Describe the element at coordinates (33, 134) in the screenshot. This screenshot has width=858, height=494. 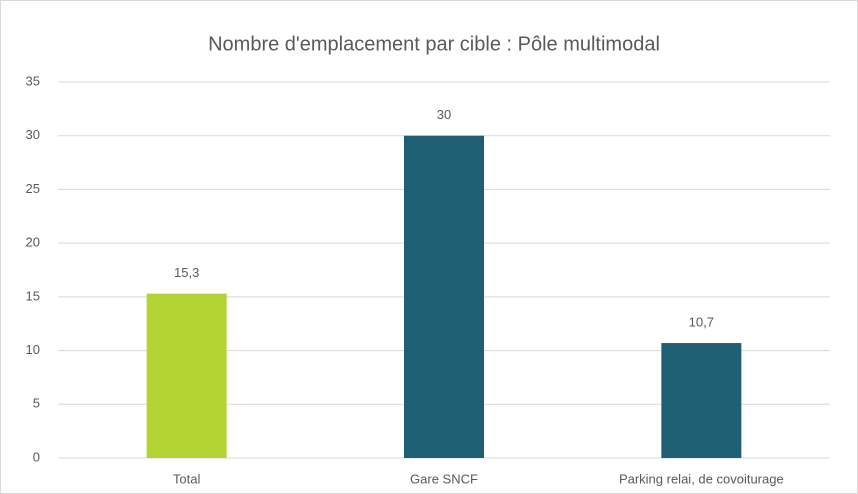
I see `y-tick-label: 30` at that location.